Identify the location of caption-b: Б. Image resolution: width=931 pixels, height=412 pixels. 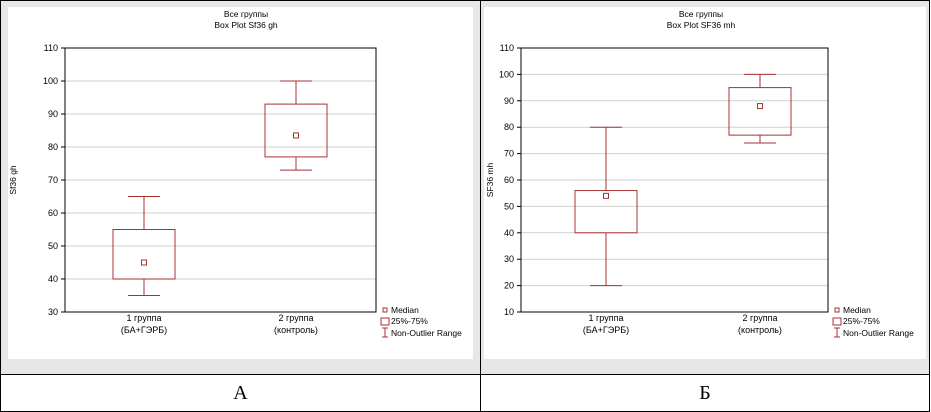
(705, 393).